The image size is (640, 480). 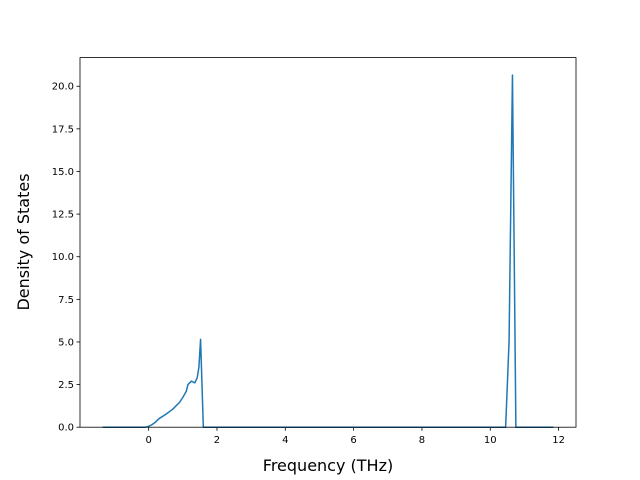 I want to click on x-tick-label: 0, so click(x=148, y=440).